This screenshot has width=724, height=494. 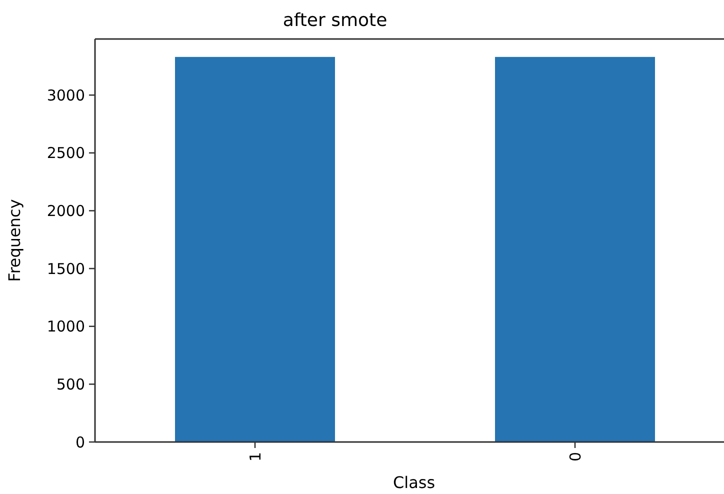 I want to click on y-tick-label: 2500, so click(x=65, y=153).